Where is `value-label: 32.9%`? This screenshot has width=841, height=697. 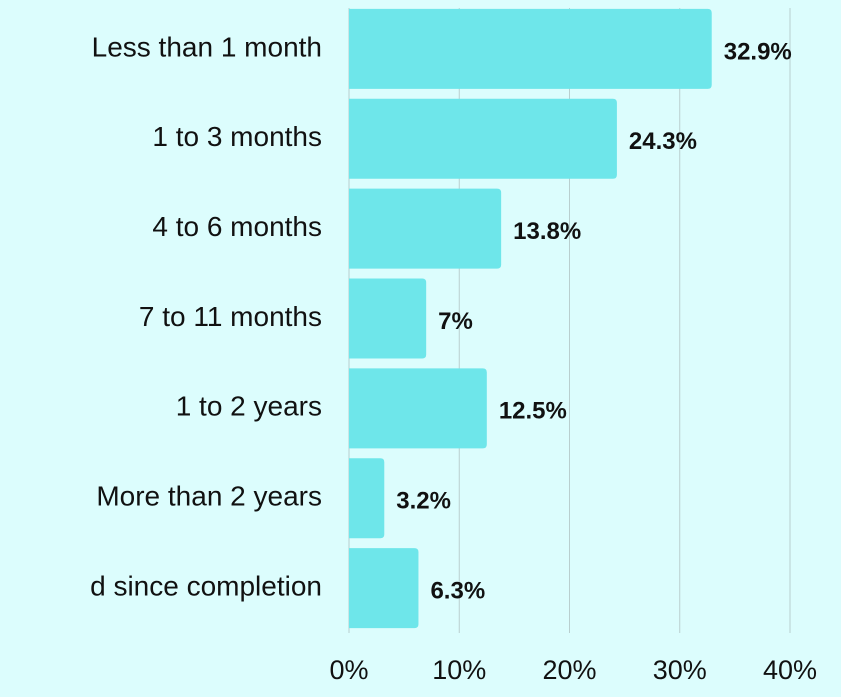
value-label: 32.9% is located at coordinates (758, 51).